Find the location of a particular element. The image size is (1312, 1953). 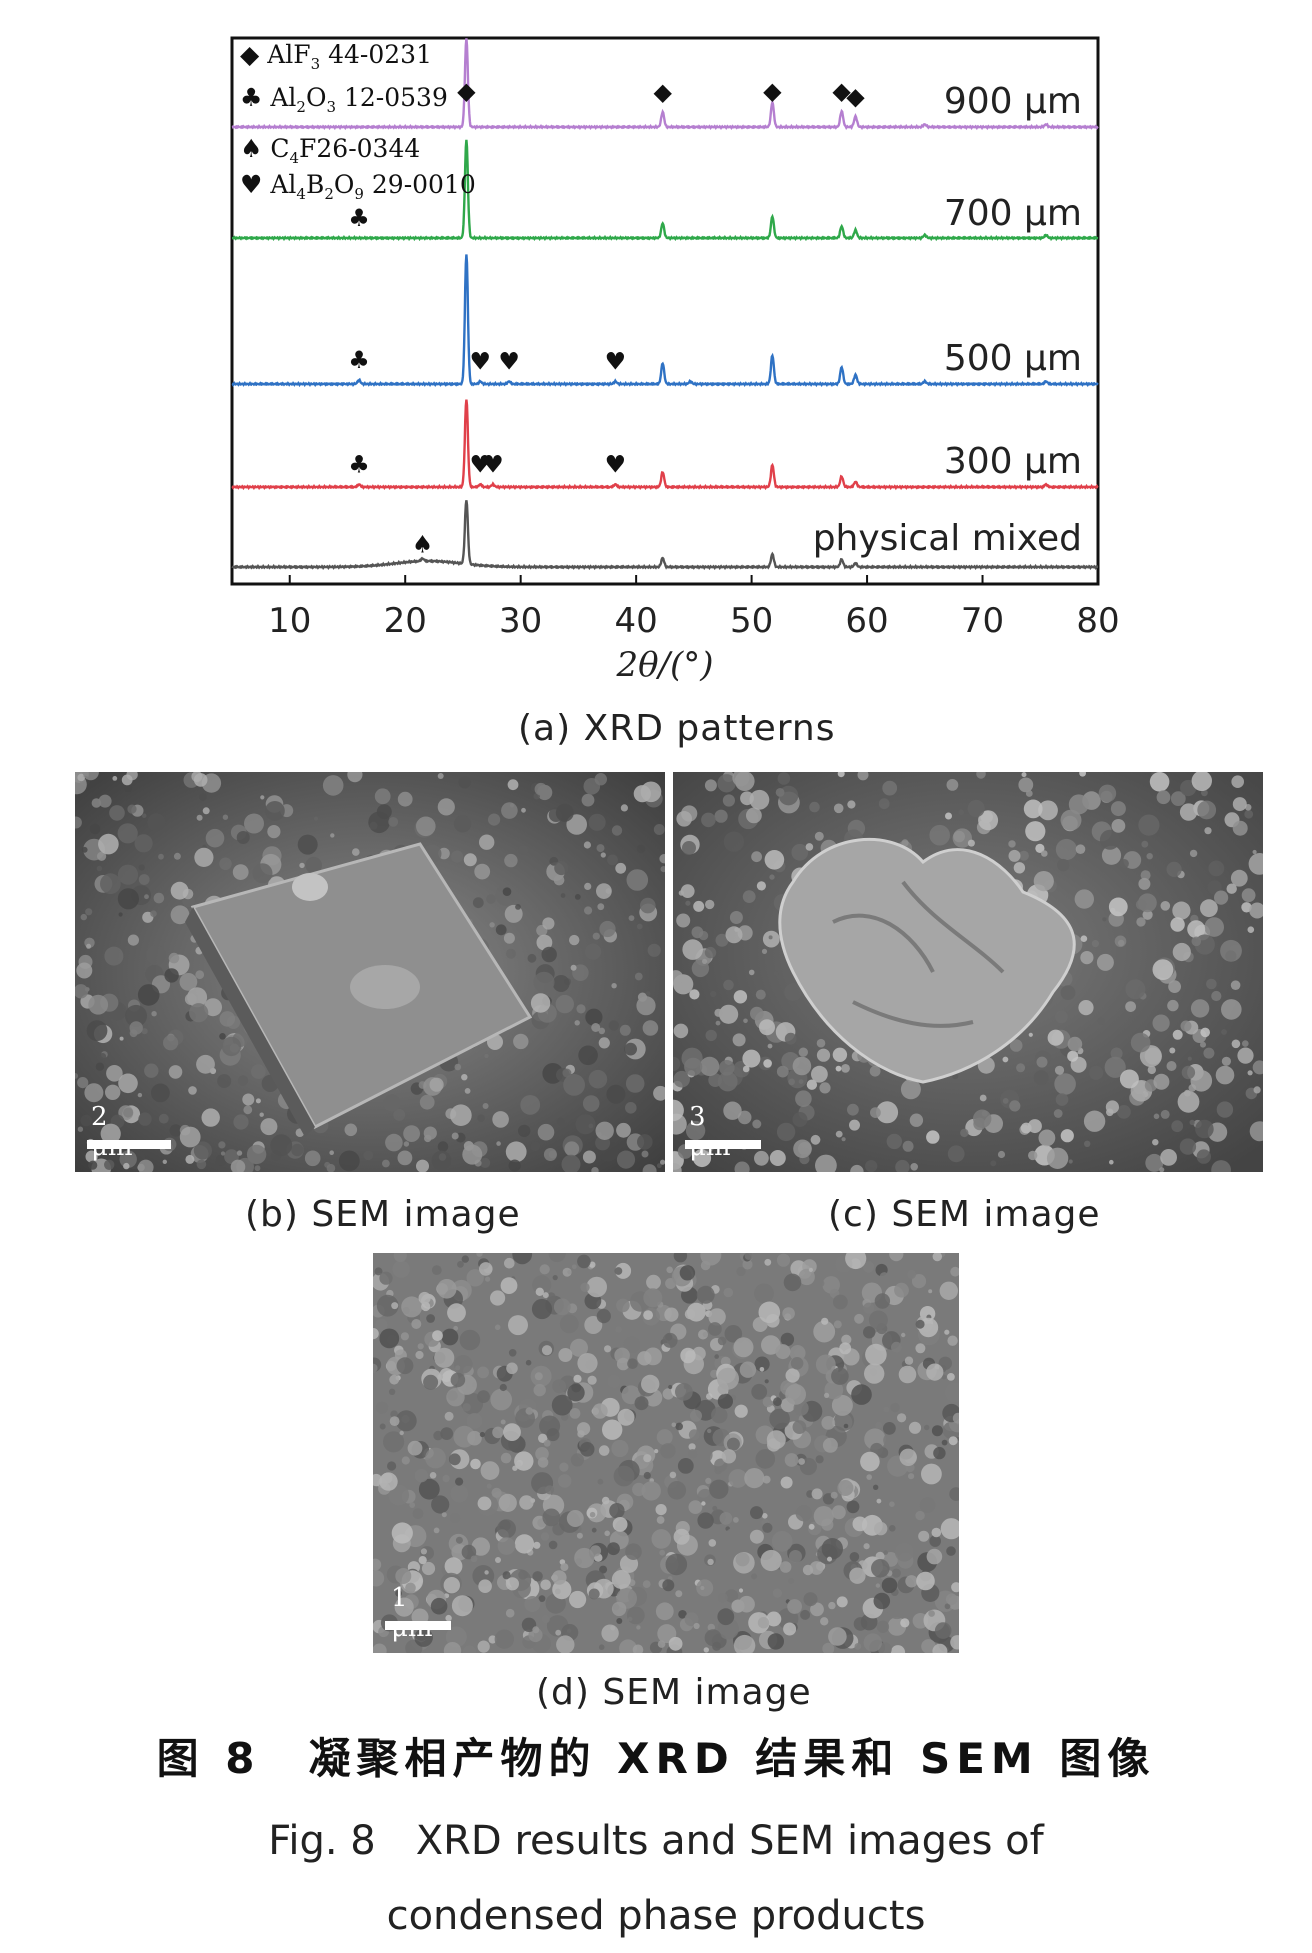

series-label: 700 μm is located at coordinates (1013, 213).